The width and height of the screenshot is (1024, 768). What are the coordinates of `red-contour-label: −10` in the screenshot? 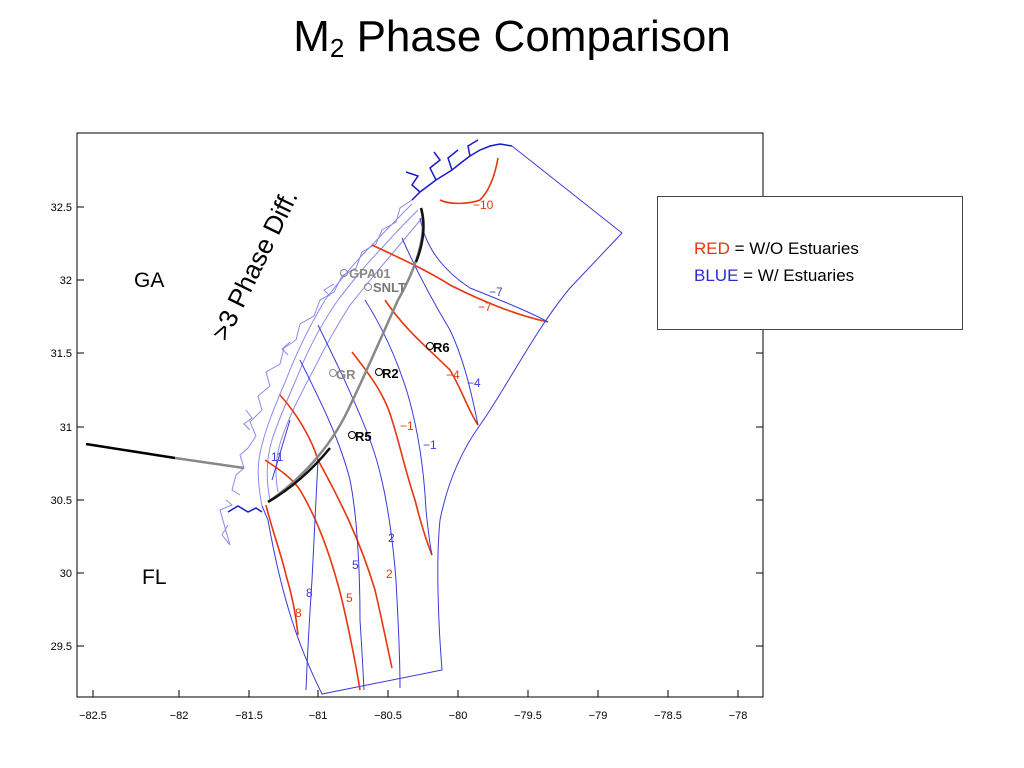 It's located at (483, 205).